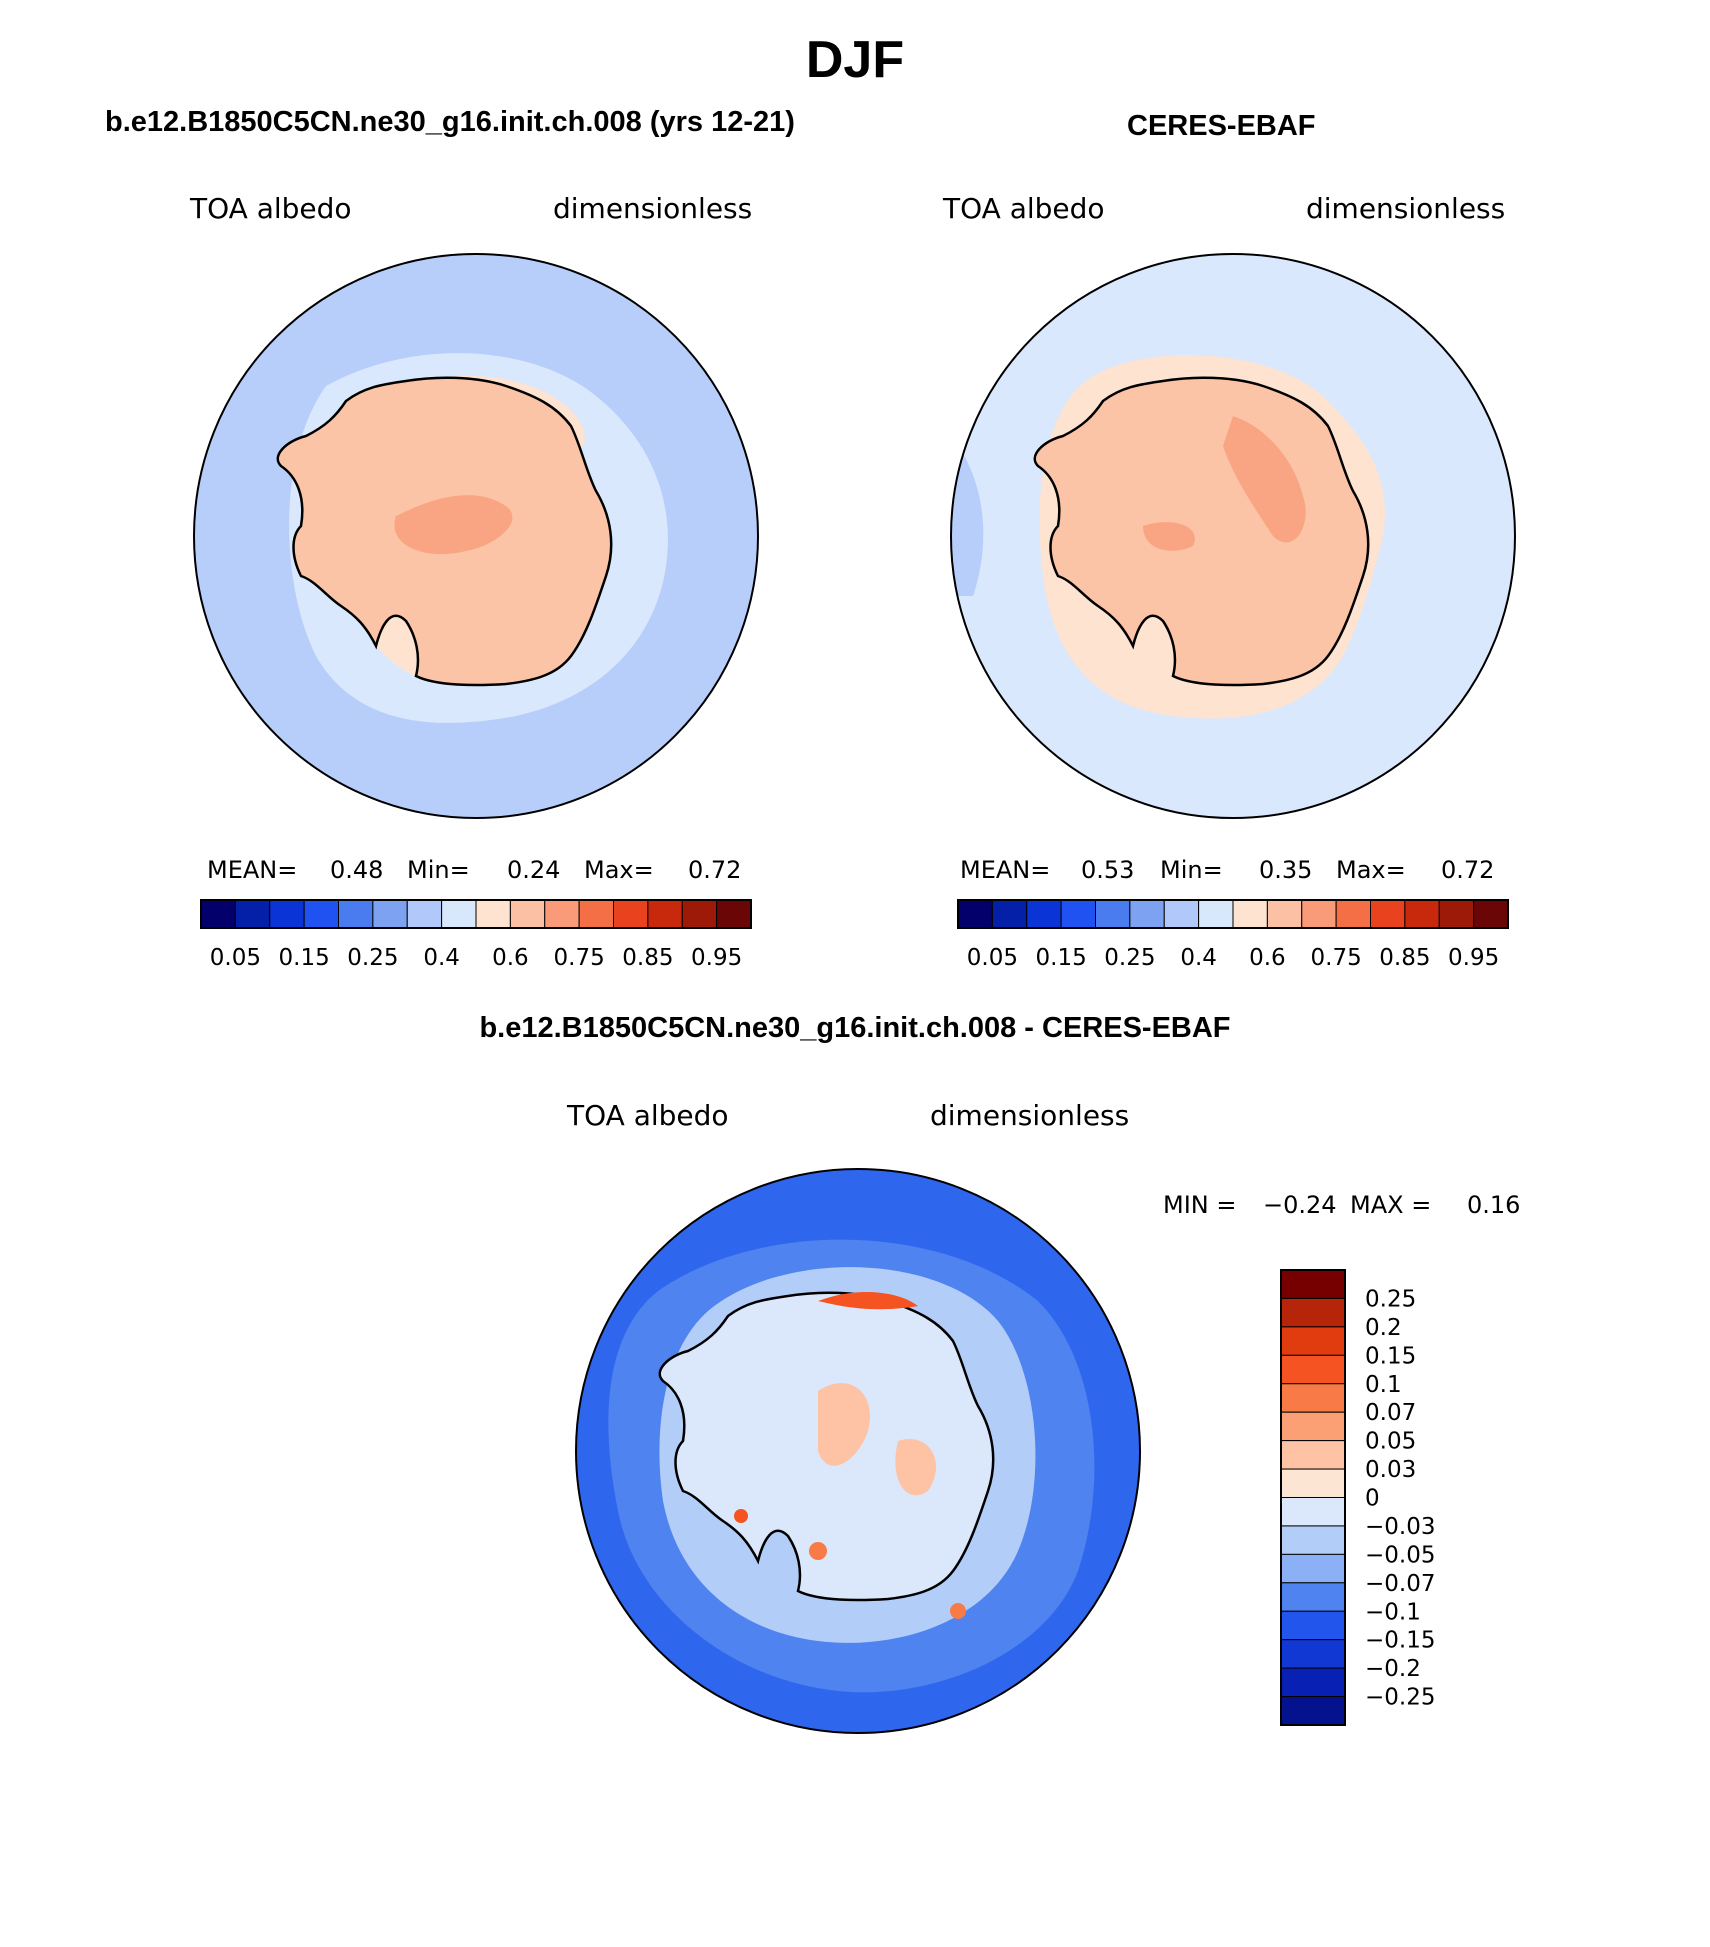 This screenshot has width=1710, height=1947. Describe the element at coordinates (1198, 958) in the screenshot. I see `obs-colorbar-tick-label: 0.4` at that location.